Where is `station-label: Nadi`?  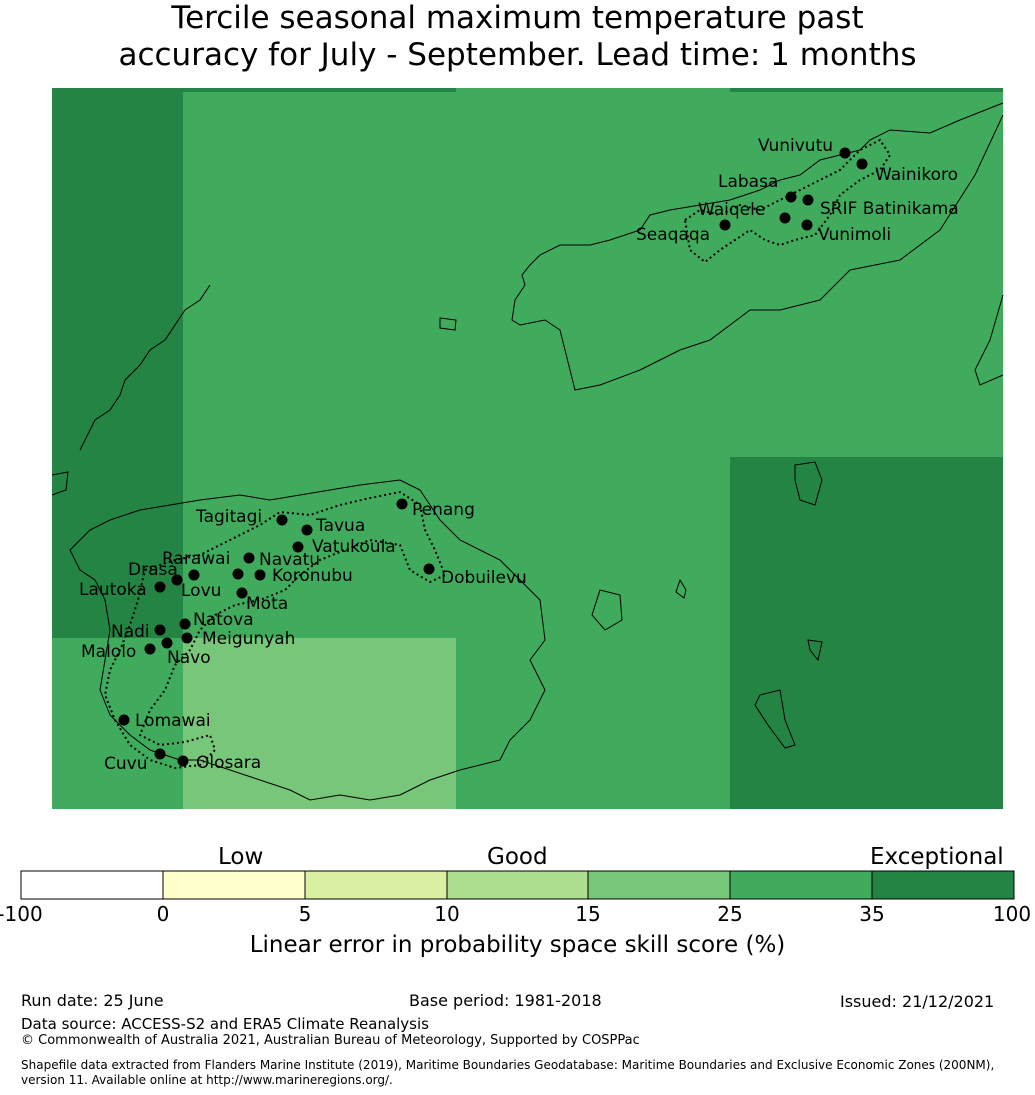
station-label: Nadi is located at coordinates (130, 632).